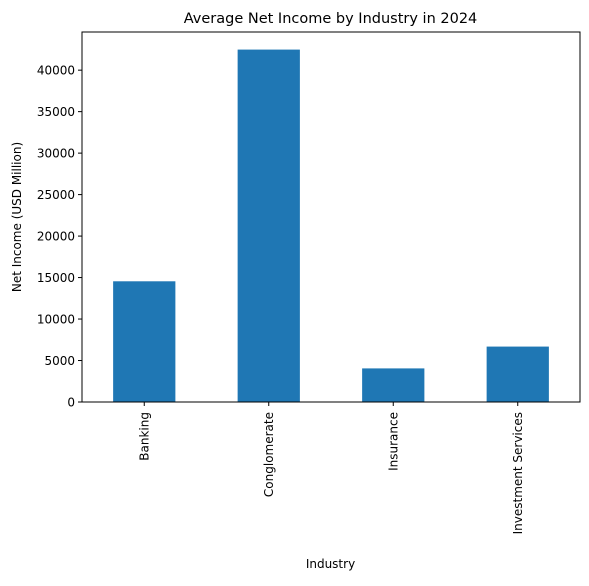 This screenshot has height=586, width=589. What do you see at coordinates (268, 226) in the screenshot?
I see `bar-conglomerate` at bounding box center [268, 226].